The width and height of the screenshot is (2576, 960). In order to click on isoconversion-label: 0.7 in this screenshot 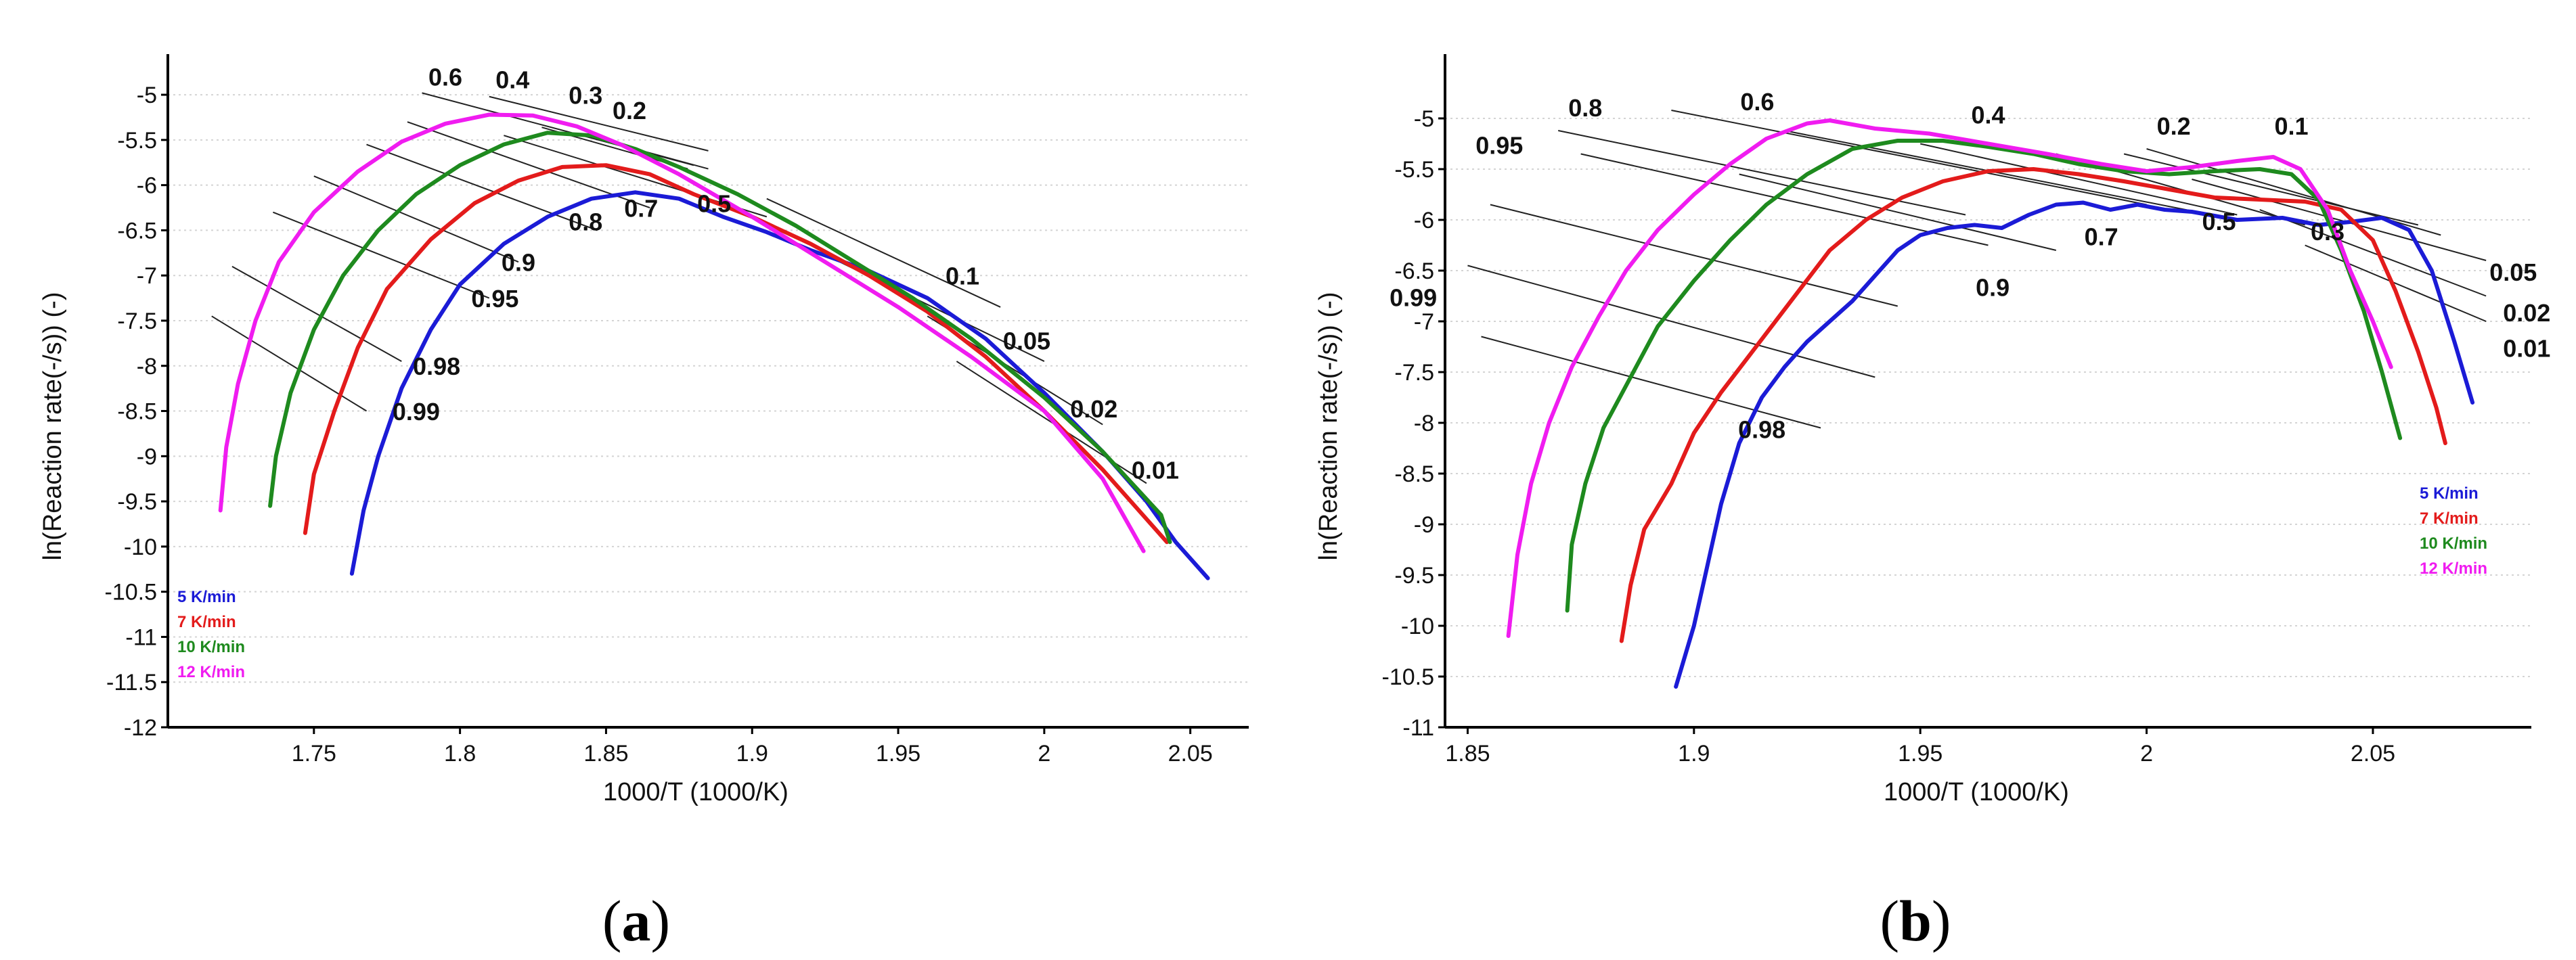, I will do `click(641, 208)`.